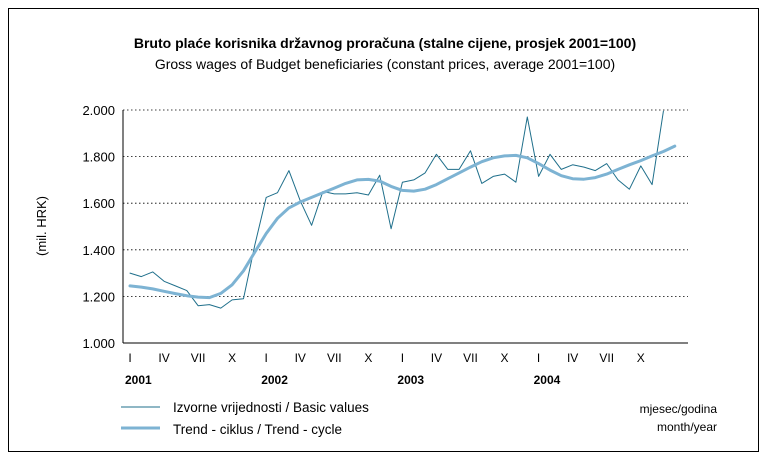 Image resolution: width=770 pixels, height=461 pixels. I want to click on legend-label-basic: Izvorne vrijednosti / Basic values, so click(271, 407).